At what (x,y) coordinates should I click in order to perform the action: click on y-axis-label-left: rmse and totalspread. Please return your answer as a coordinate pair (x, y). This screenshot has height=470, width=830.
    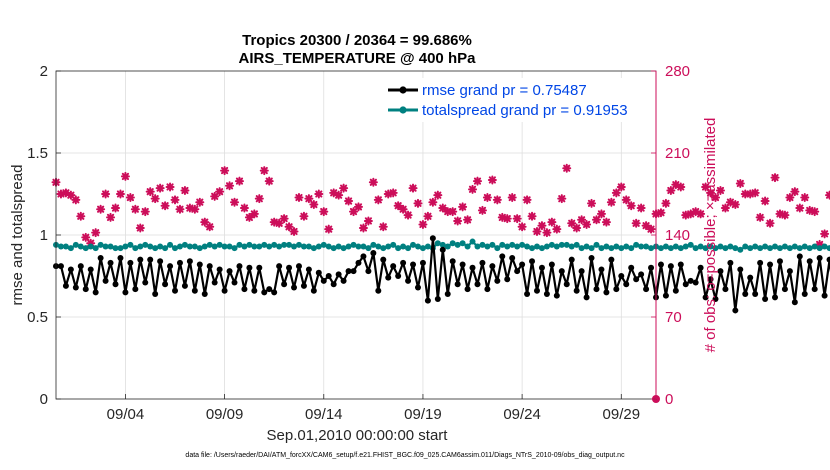
    Looking at the image, I should click on (17, 235).